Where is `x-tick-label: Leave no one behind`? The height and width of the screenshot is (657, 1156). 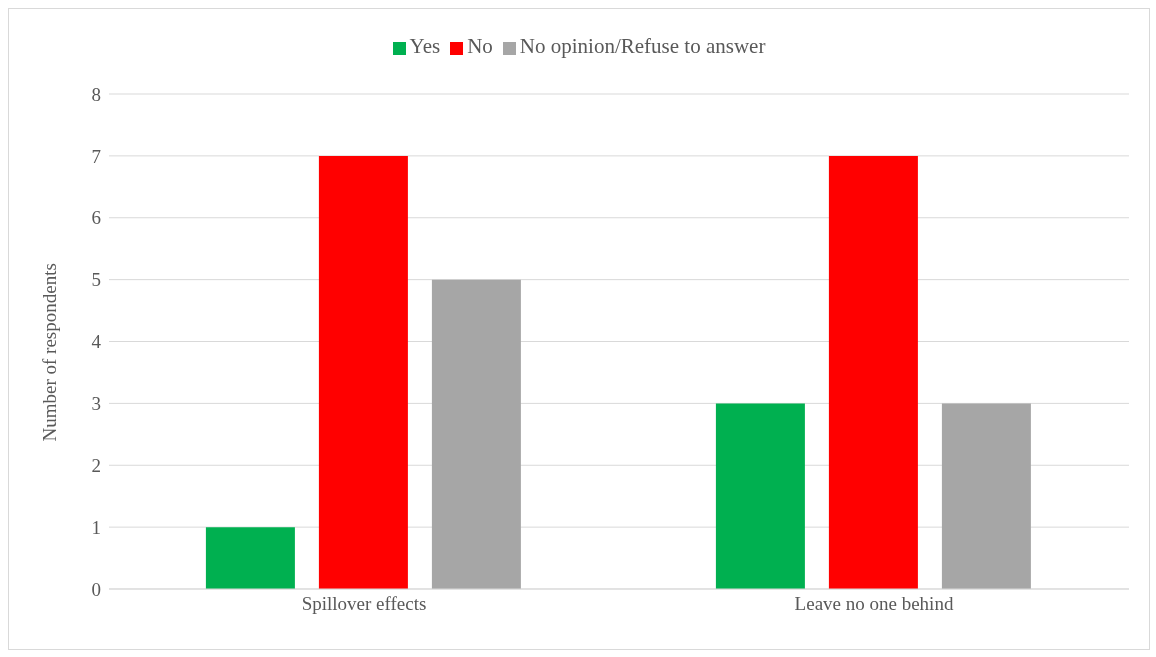 x-tick-label: Leave no one behind is located at coordinates (874, 604).